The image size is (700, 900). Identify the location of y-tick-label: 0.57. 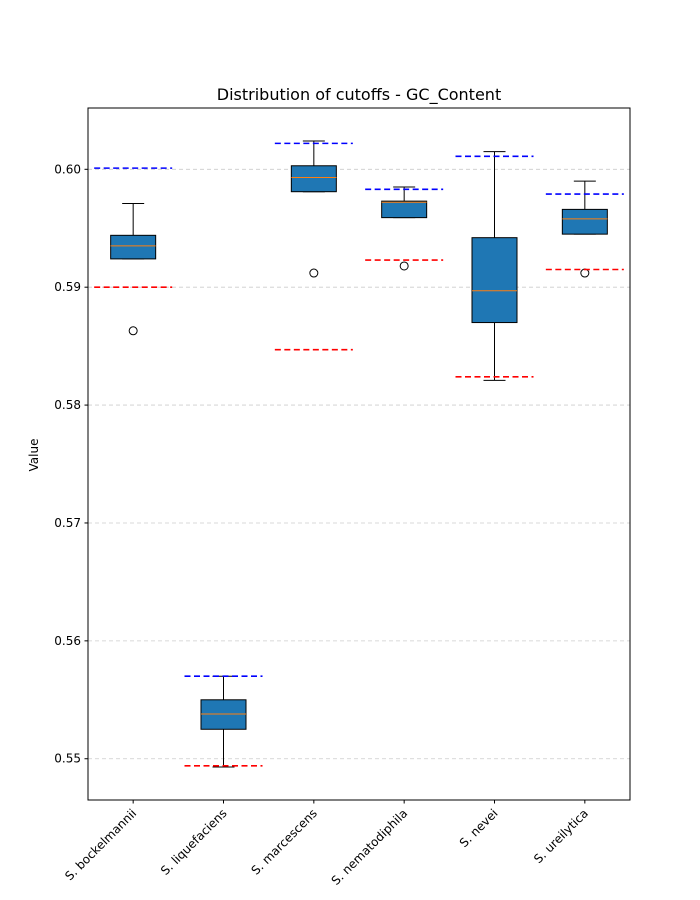
(67, 523).